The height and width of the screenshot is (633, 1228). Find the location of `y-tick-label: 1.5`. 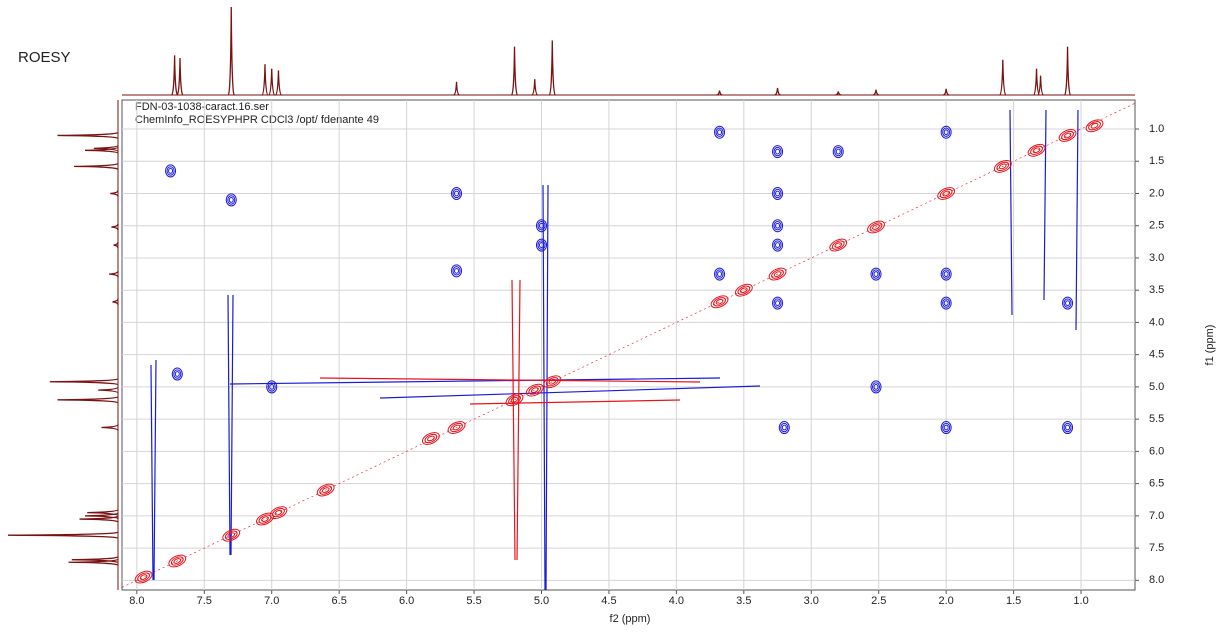

y-tick-label: 1.5 is located at coordinates (1156, 161).